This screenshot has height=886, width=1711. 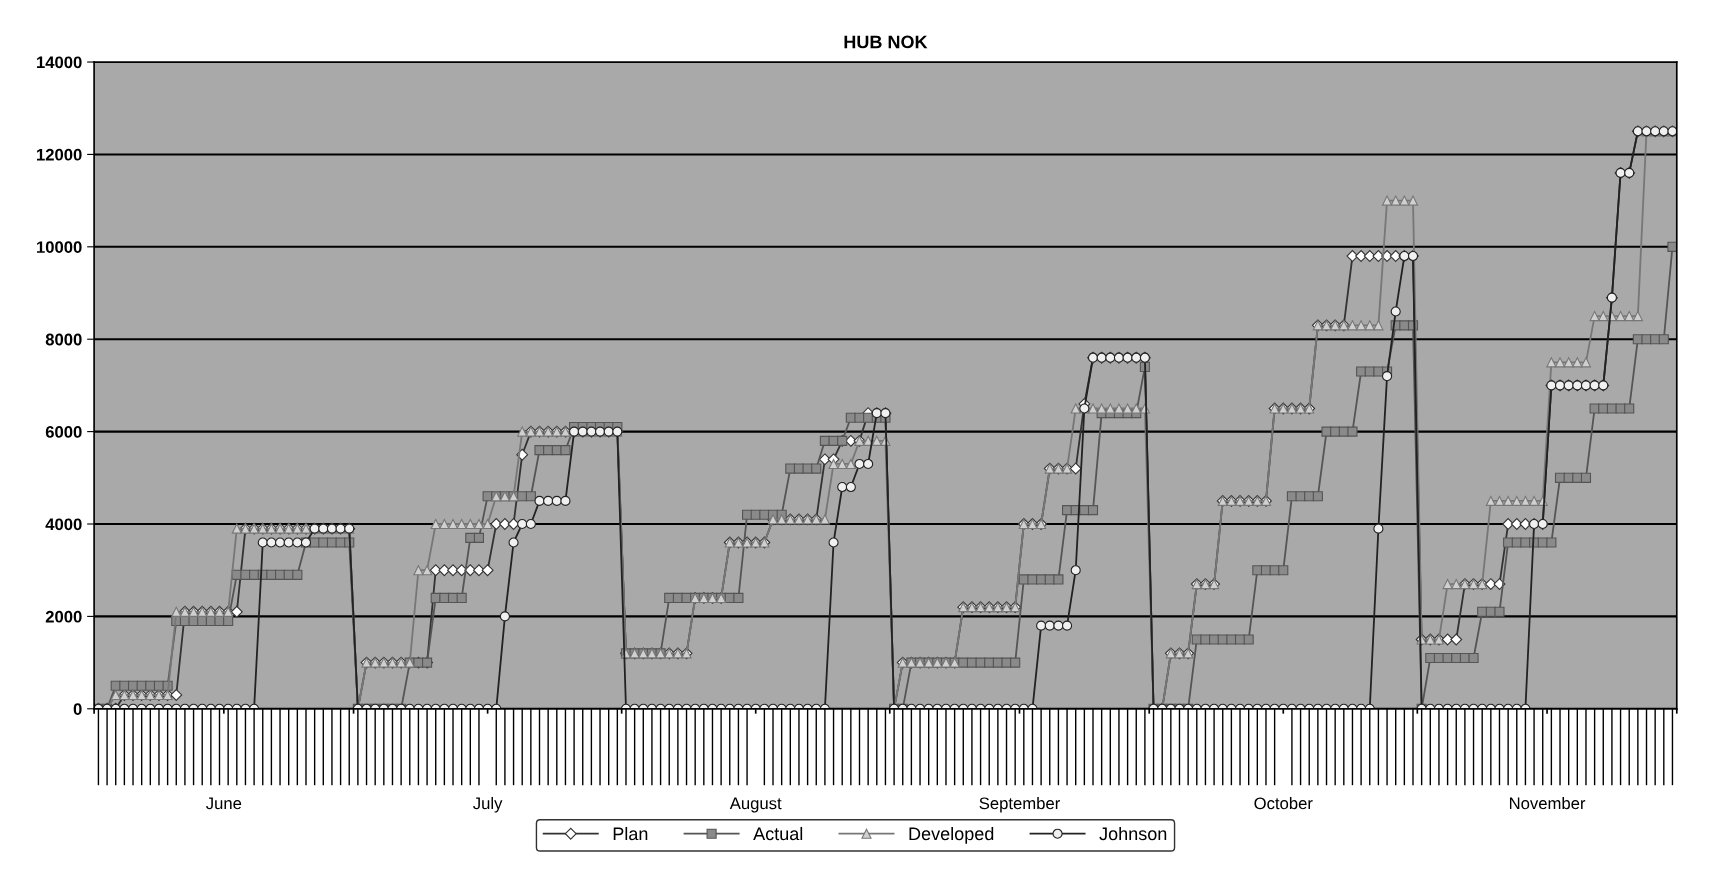 What do you see at coordinates (59, 247) in the screenshot?
I see `y-tick-label: 10000` at bounding box center [59, 247].